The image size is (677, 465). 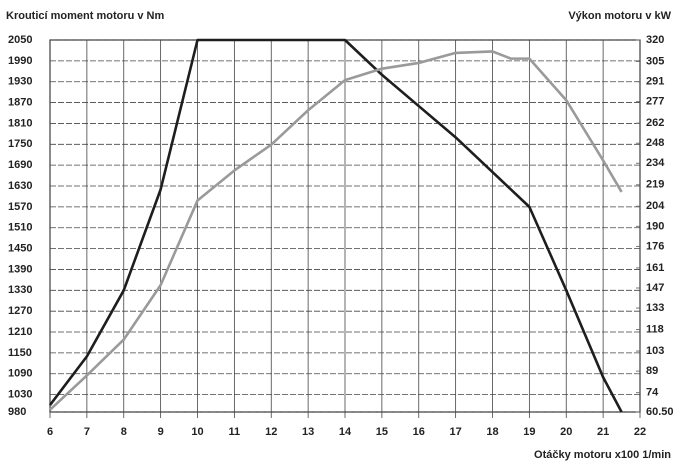 I want to click on chart-title: Krouticí moment motoru v Nm, so click(x=85, y=16).